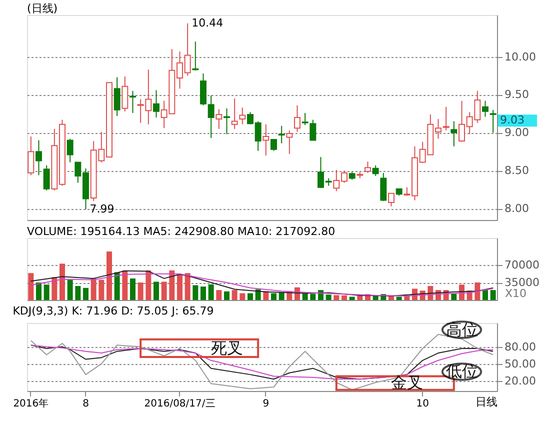 This screenshot has width=552, height=428. What do you see at coordinates (522, 265) in the screenshot?
I see `y-tick-label: 70000` at bounding box center [522, 265].